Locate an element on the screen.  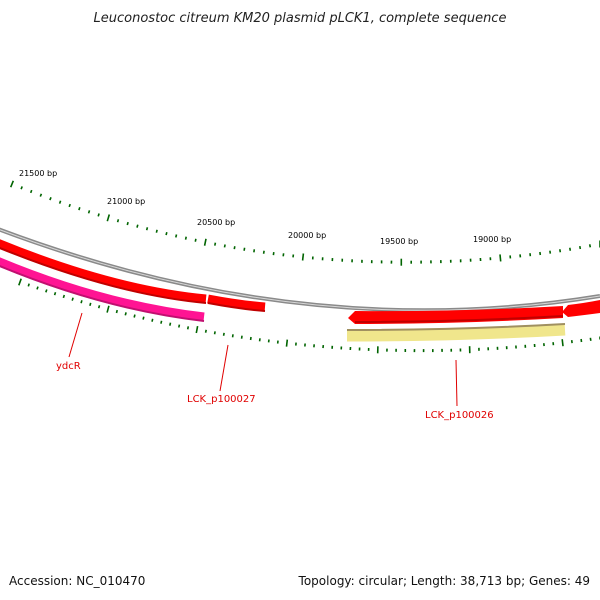
gene-label-LCK_p100026: LCK_p100026 is located at coordinates (459, 415).